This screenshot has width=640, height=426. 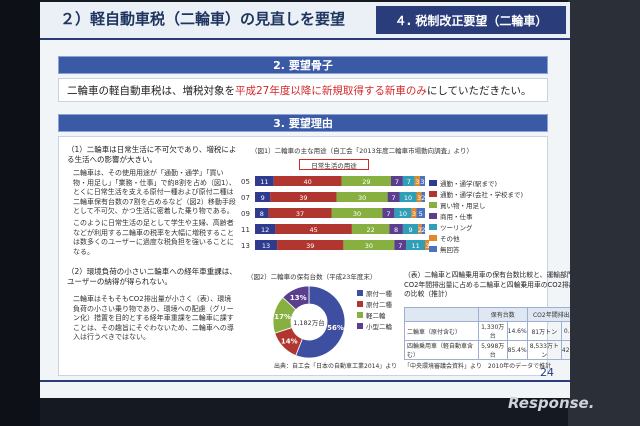 What do you see at coordinates (245, 182) in the screenshot?
I see `bar-category-label: 05` at bounding box center [245, 182].